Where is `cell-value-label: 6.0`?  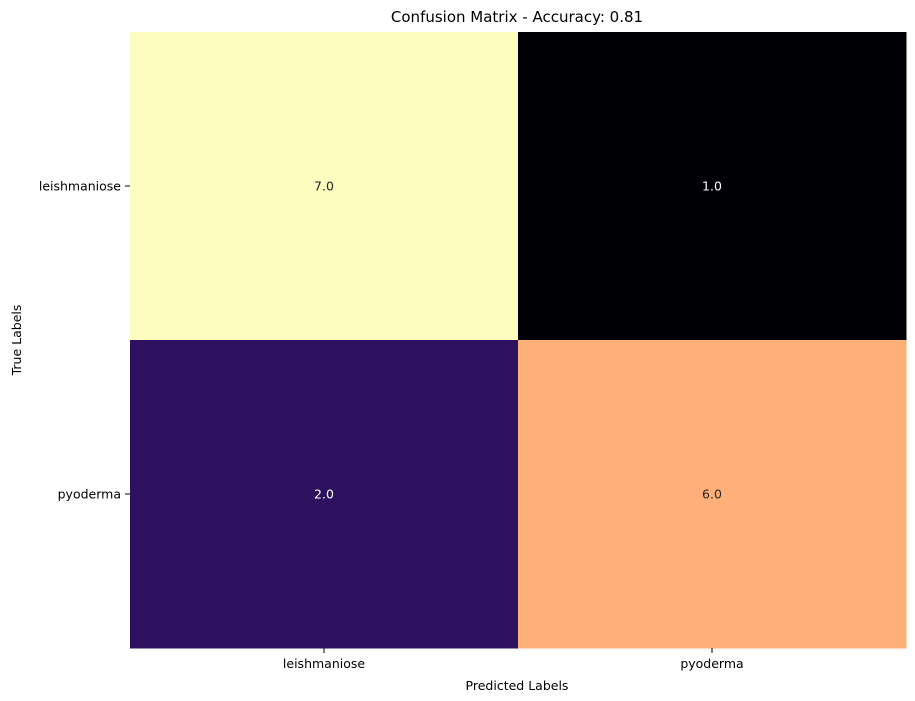 cell-value-label: 6.0 is located at coordinates (712, 494).